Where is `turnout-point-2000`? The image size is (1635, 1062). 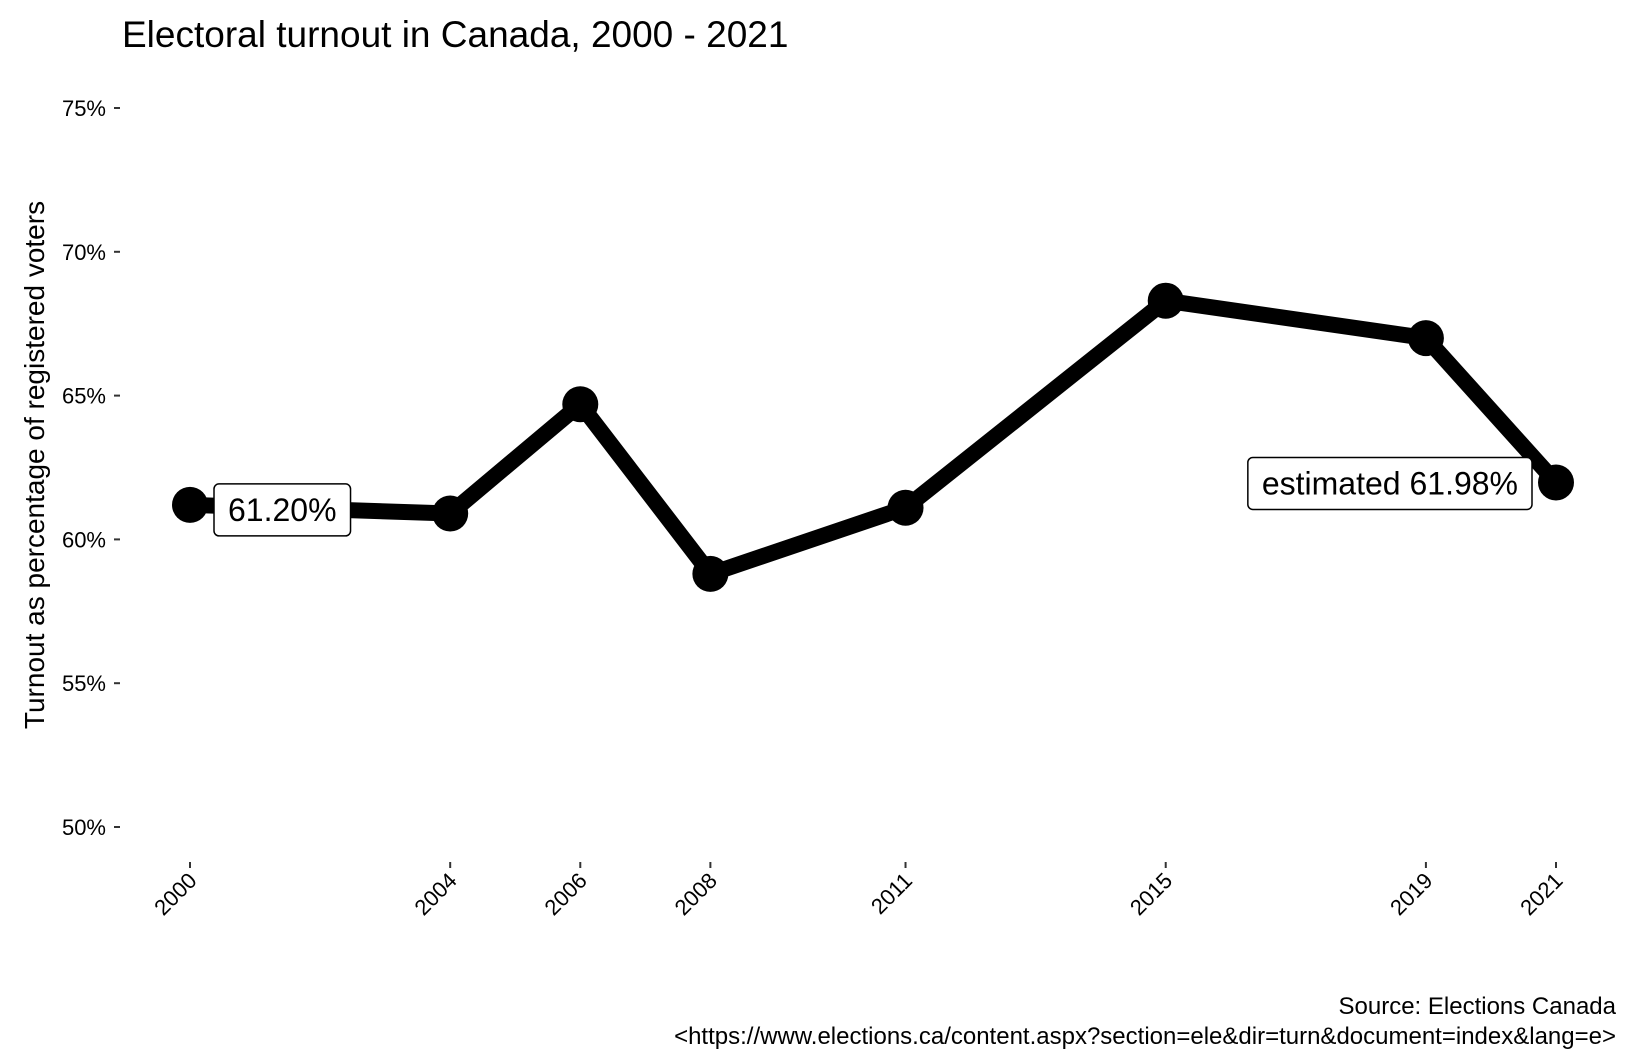 turnout-point-2000 is located at coordinates (190, 504).